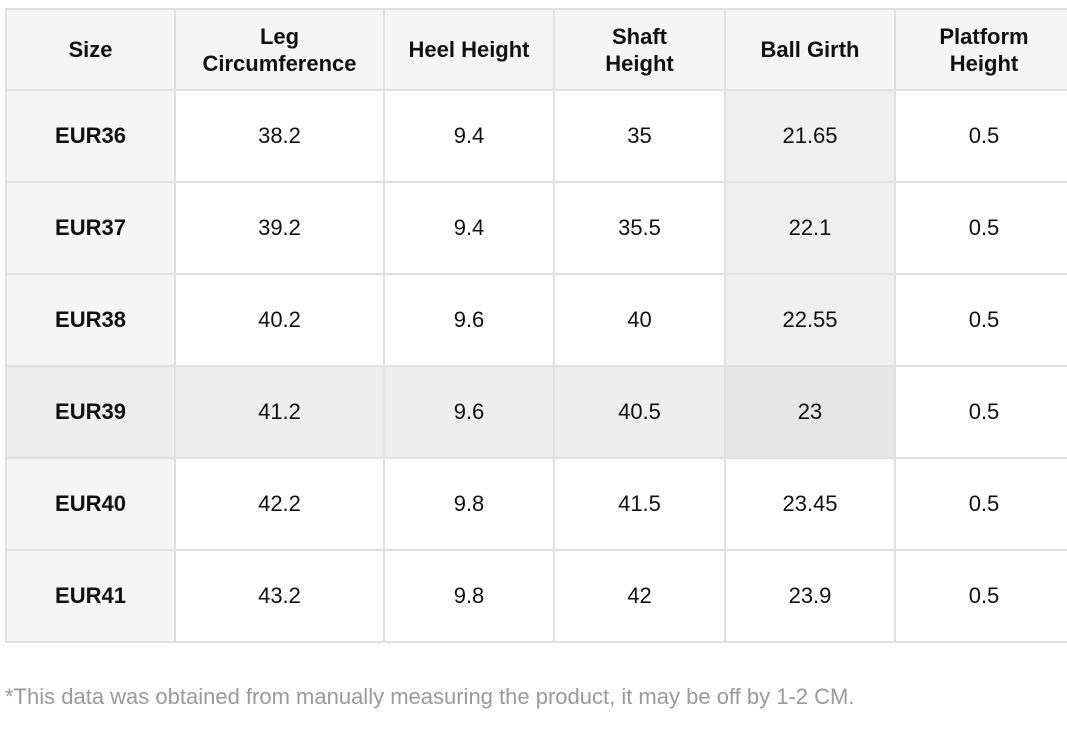 This screenshot has width=1067, height=731. I want to click on ball-girth-cell: 23.9, so click(810, 596).